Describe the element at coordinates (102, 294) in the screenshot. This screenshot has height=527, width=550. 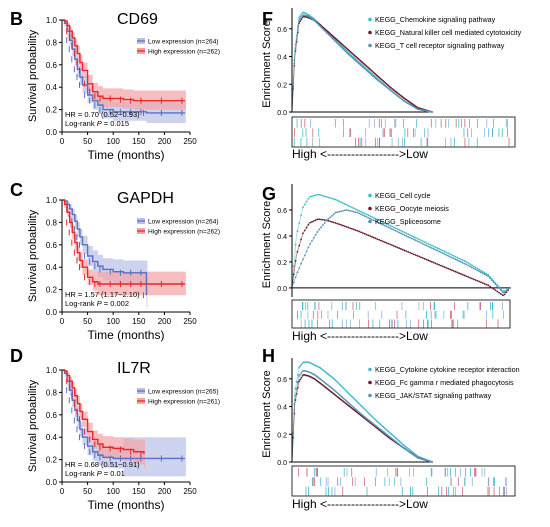
I see `hazard-ratio-text: HR = 1.57 (1.17−2.10)` at that location.